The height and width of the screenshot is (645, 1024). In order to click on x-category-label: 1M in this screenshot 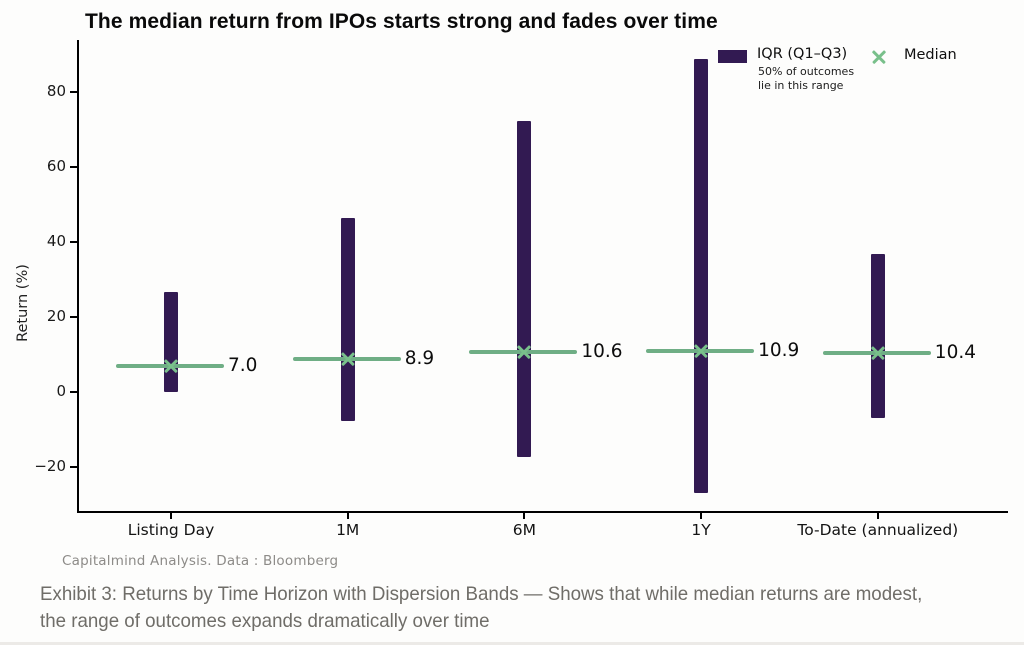, I will do `click(348, 530)`.